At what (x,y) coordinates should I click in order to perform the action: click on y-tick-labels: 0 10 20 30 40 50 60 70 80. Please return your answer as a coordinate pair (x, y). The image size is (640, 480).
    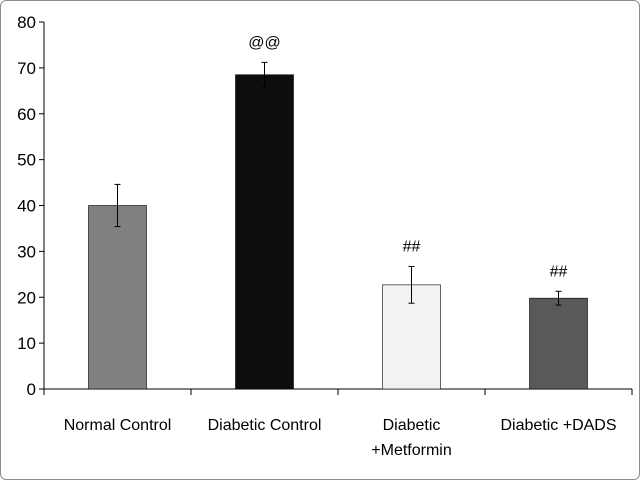
    Looking at the image, I should click on (26, 206).